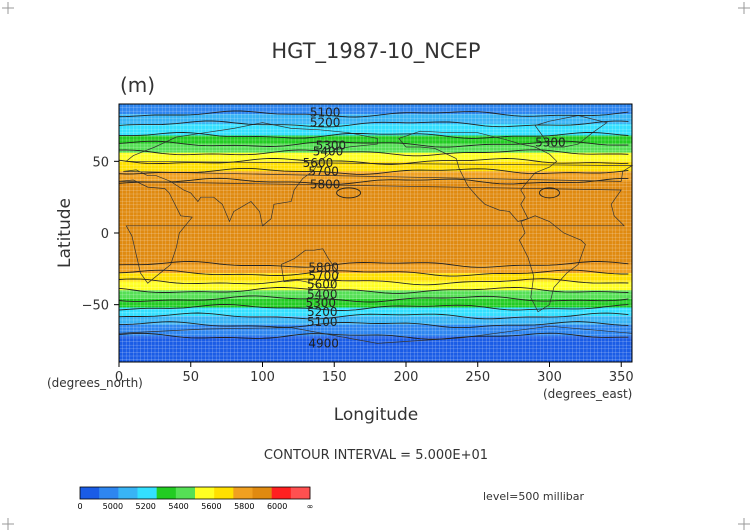 The height and width of the screenshot is (532, 752). I want to click on colorbar-label: 5400, so click(178, 506).